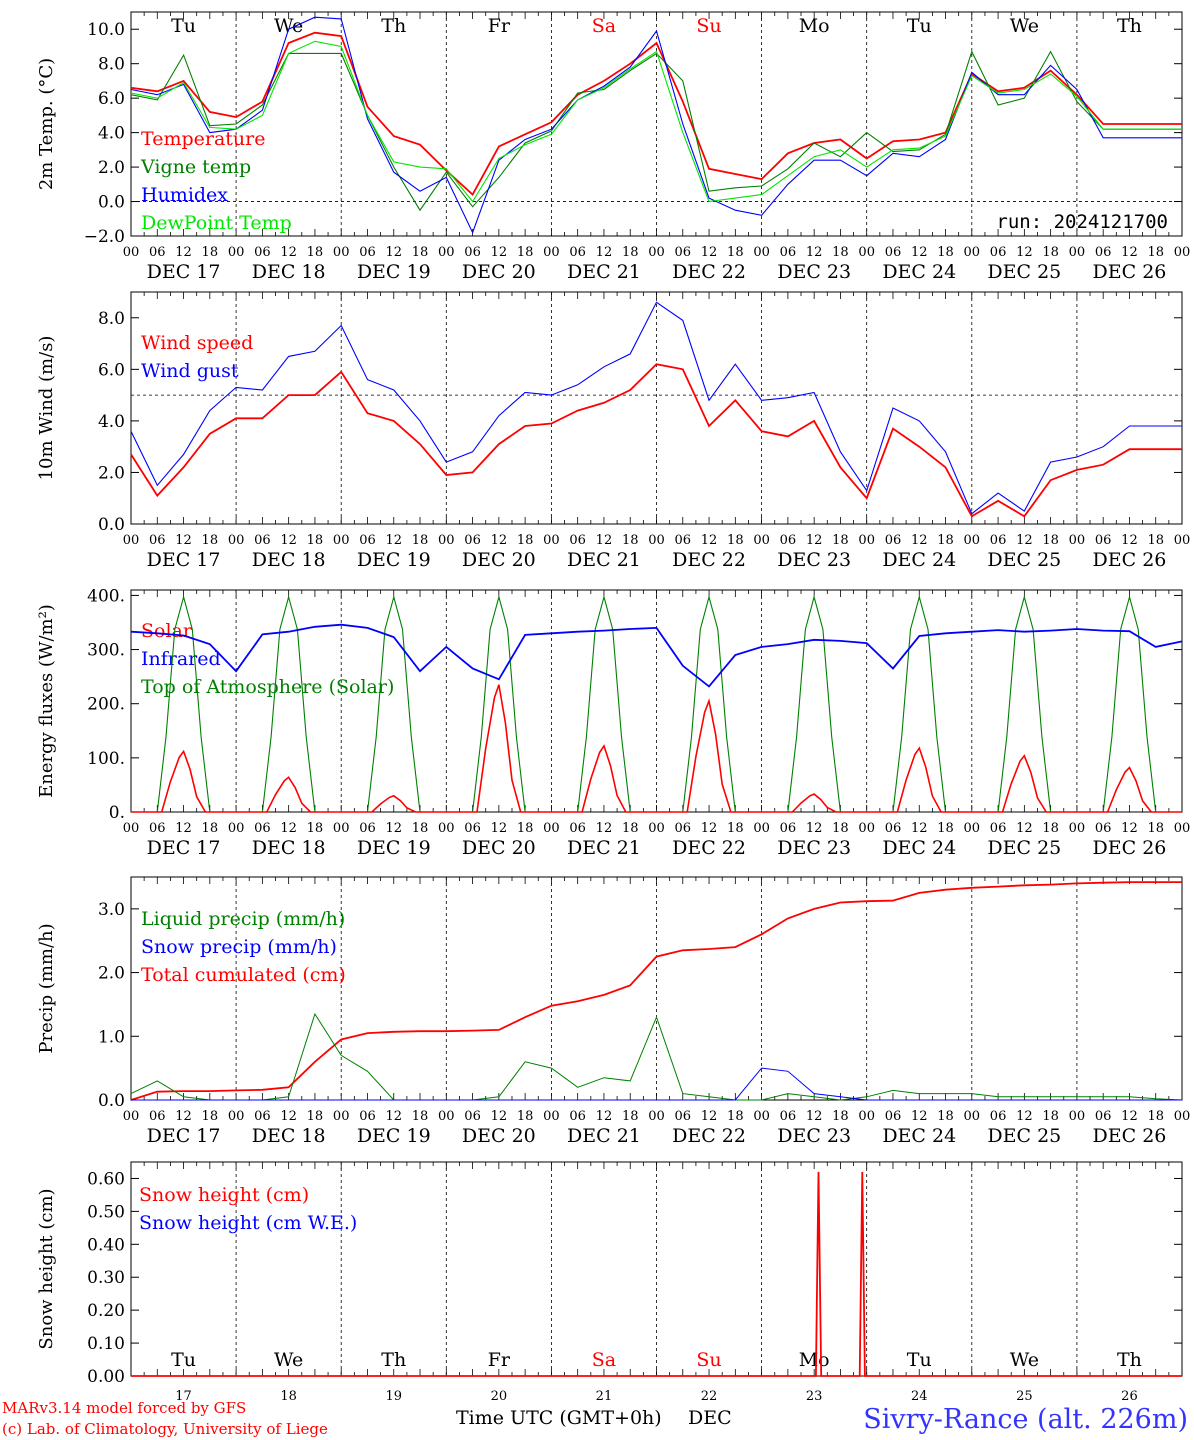  Describe the element at coordinates (111, 525) in the screenshot. I see `y-tick-label: 0.0` at that location.